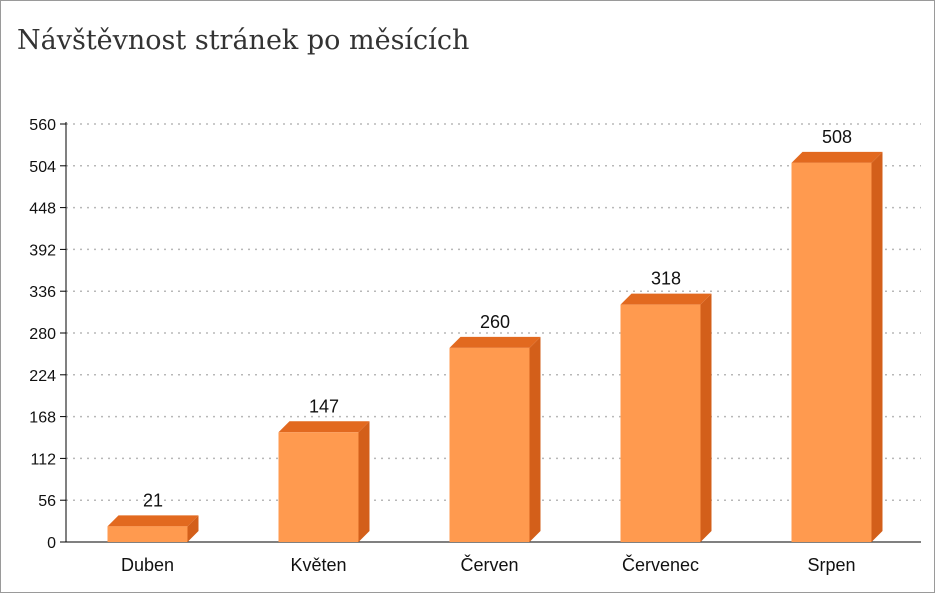  Describe the element at coordinates (318, 565) in the screenshot. I see `x-tick-label: Květen` at that location.